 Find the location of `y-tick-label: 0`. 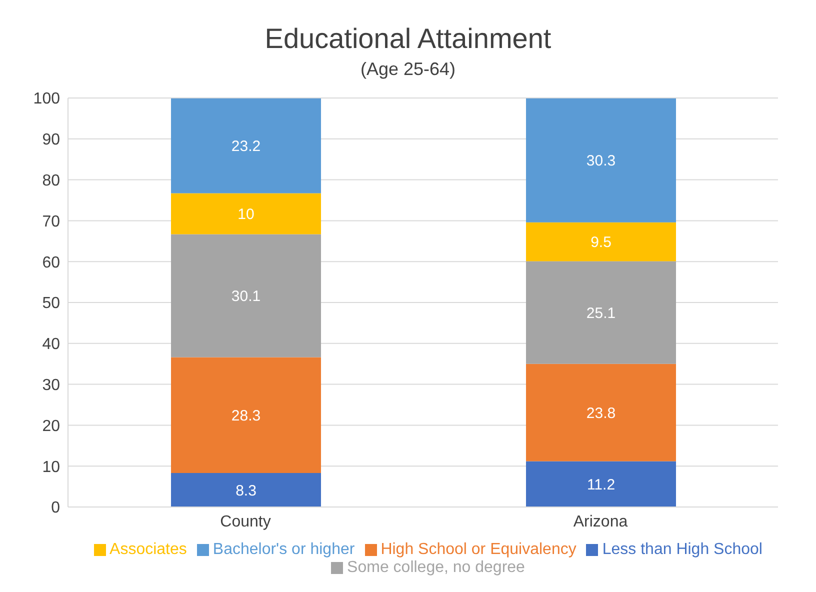

y-tick-label: 0 is located at coordinates (55, 508).